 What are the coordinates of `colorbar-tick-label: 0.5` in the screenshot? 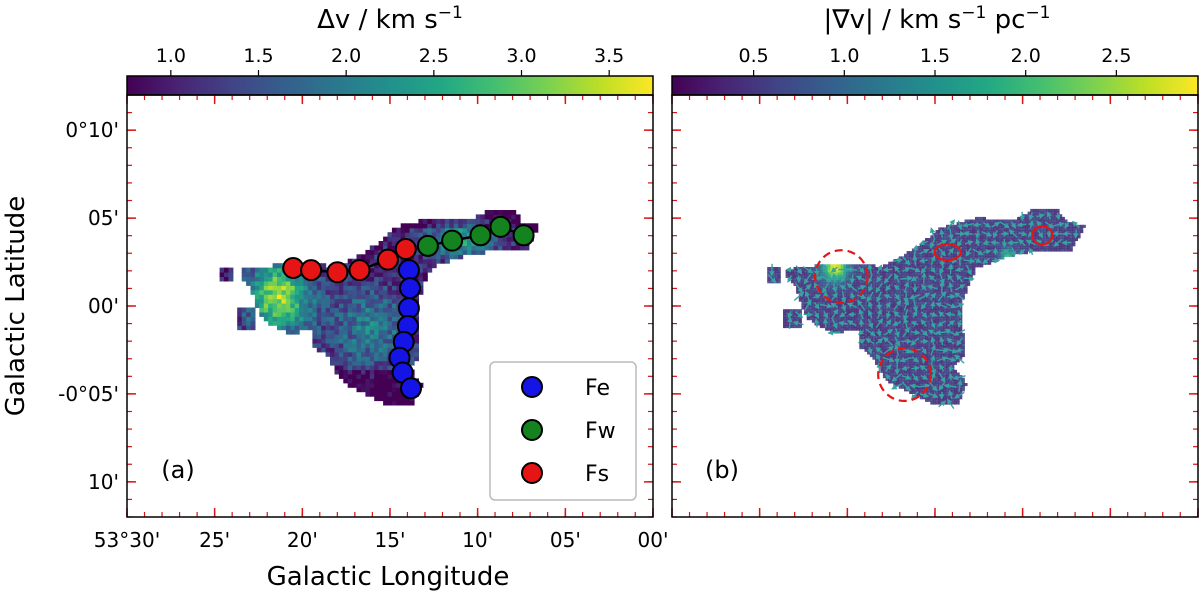 It's located at (754, 56).